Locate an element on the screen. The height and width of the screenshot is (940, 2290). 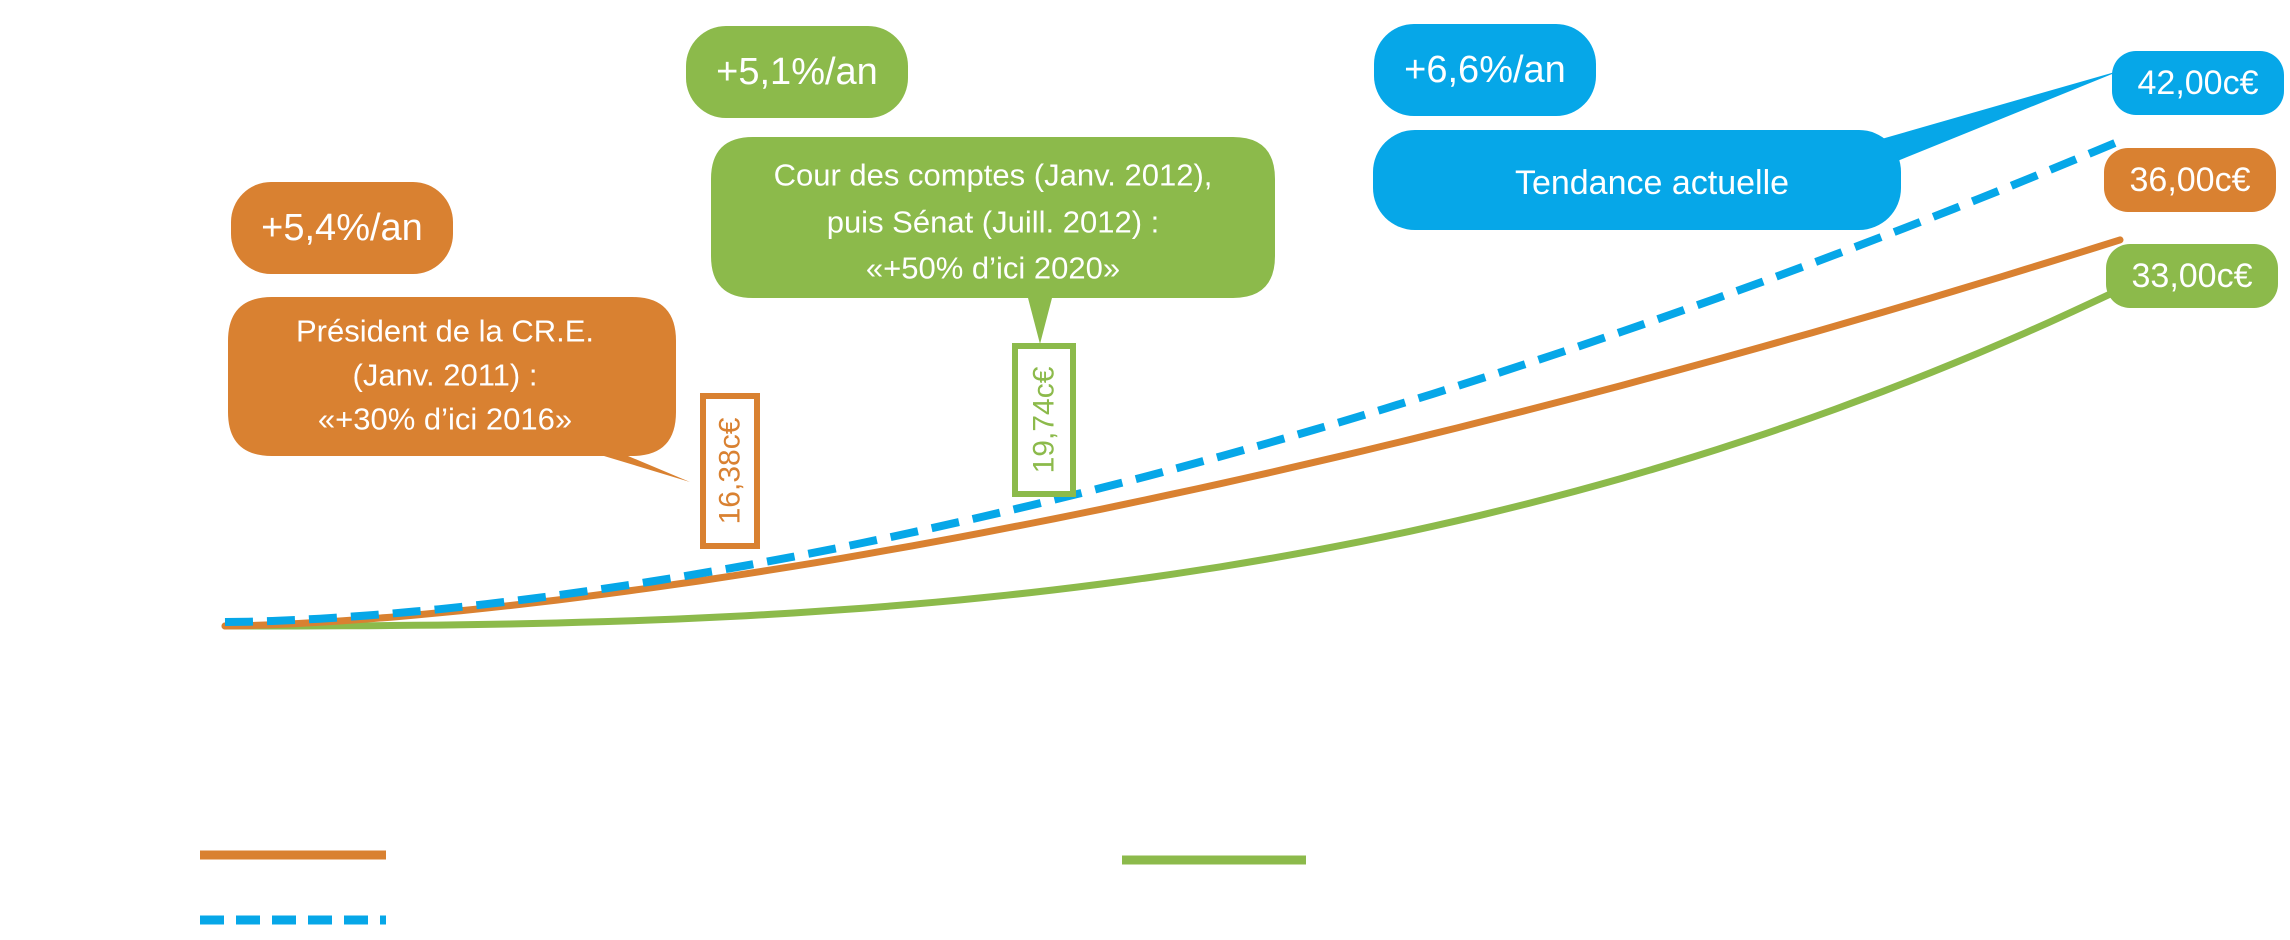
rate-badge-green: +5,1%/an is located at coordinates (797, 72).